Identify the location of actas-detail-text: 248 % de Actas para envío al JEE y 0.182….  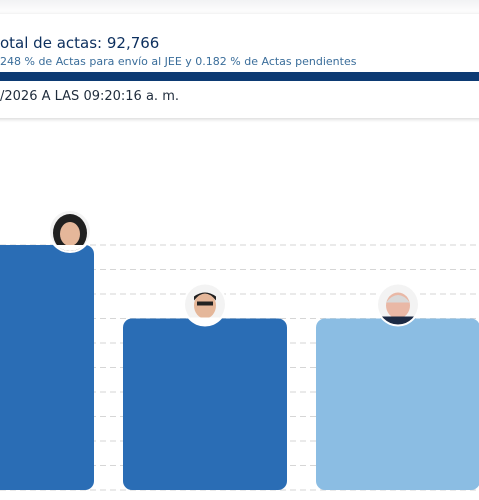
(178, 61).